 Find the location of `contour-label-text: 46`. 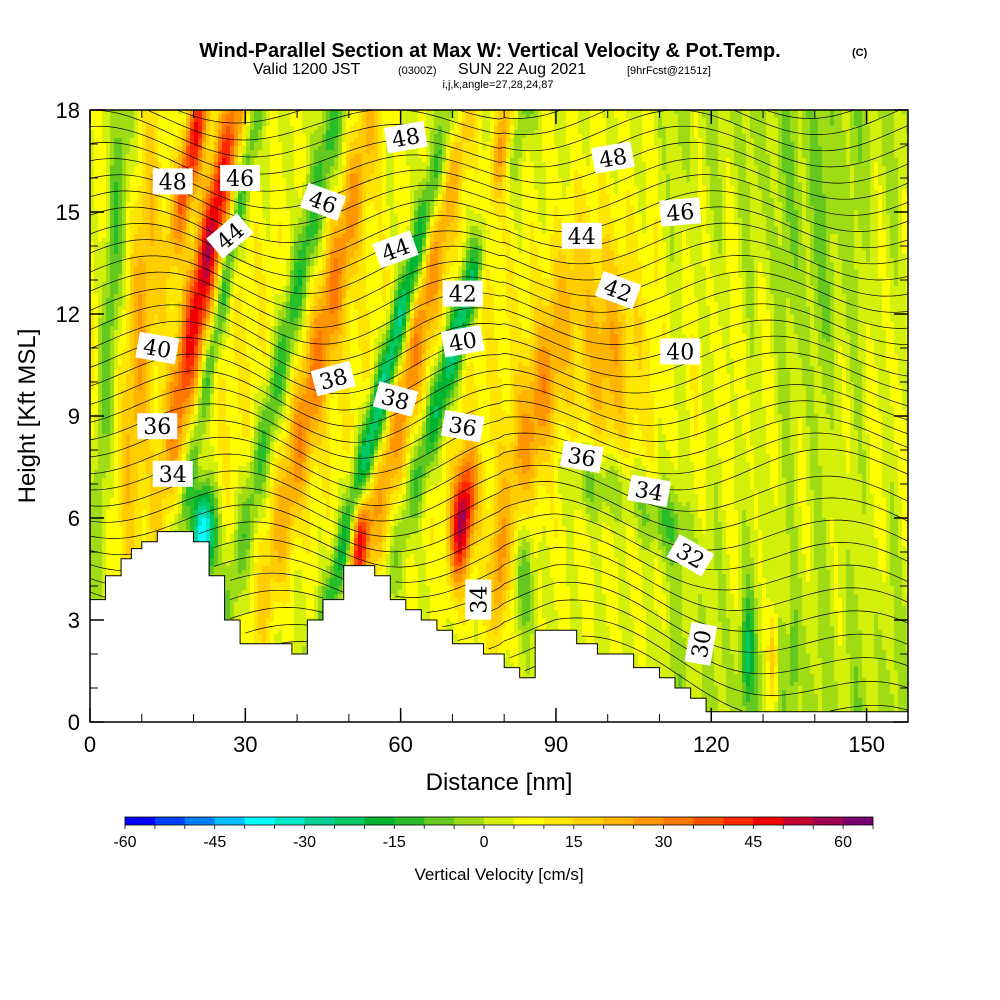

contour-label-text: 46 is located at coordinates (240, 179).